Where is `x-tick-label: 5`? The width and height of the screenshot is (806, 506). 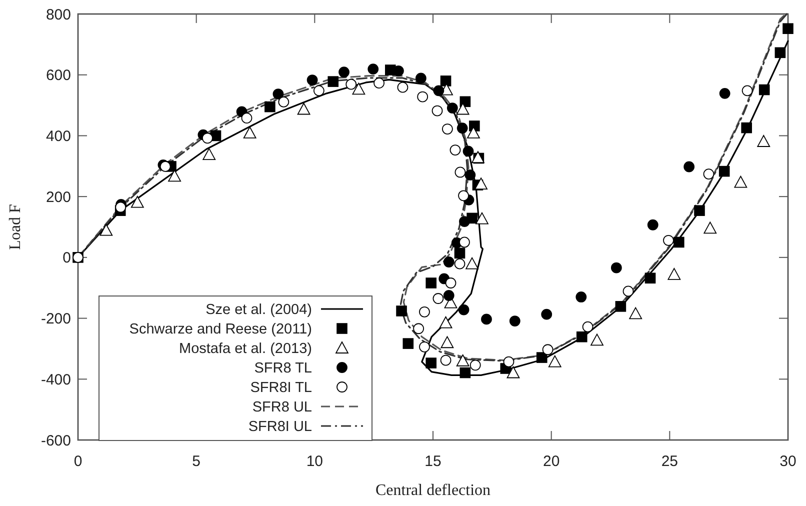 x-tick-label: 5 is located at coordinates (196, 461).